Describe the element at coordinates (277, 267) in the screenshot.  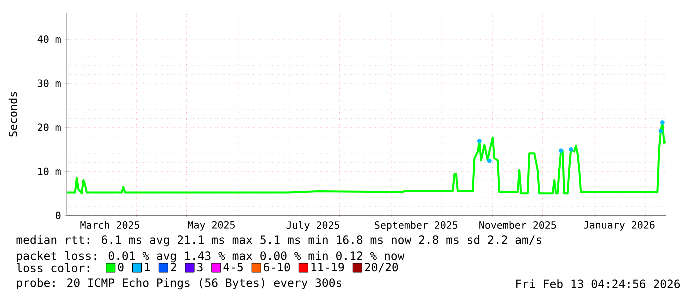
I see `legend-label: 6-10` at that location.